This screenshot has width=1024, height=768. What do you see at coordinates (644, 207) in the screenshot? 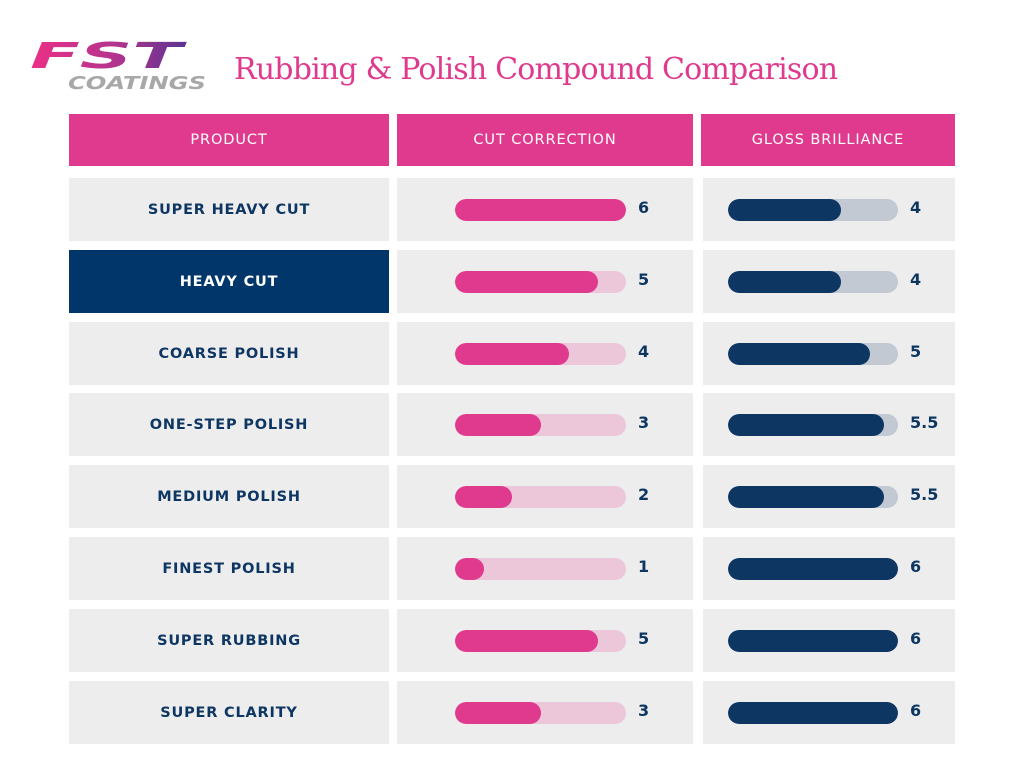
I see `cut-correction-value: 6` at bounding box center [644, 207].